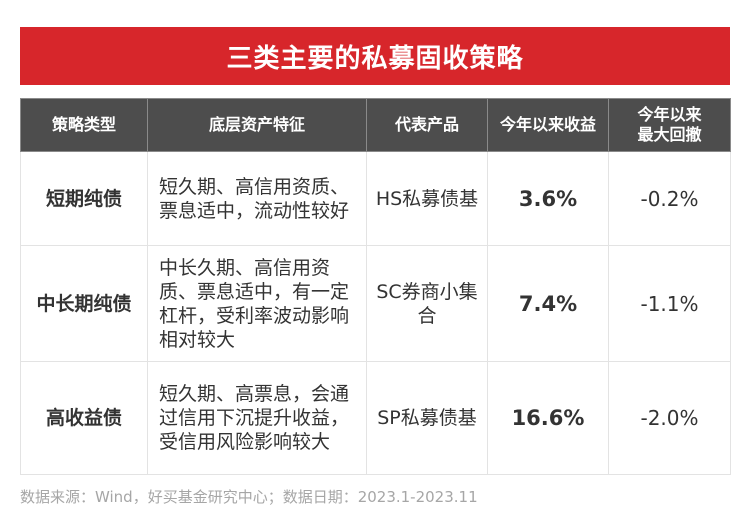 This screenshot has height=527, width=750. Describe the element at coordinates (84, 198) in the screenshot. I see `strategy-name: 短期纯债` at that location.